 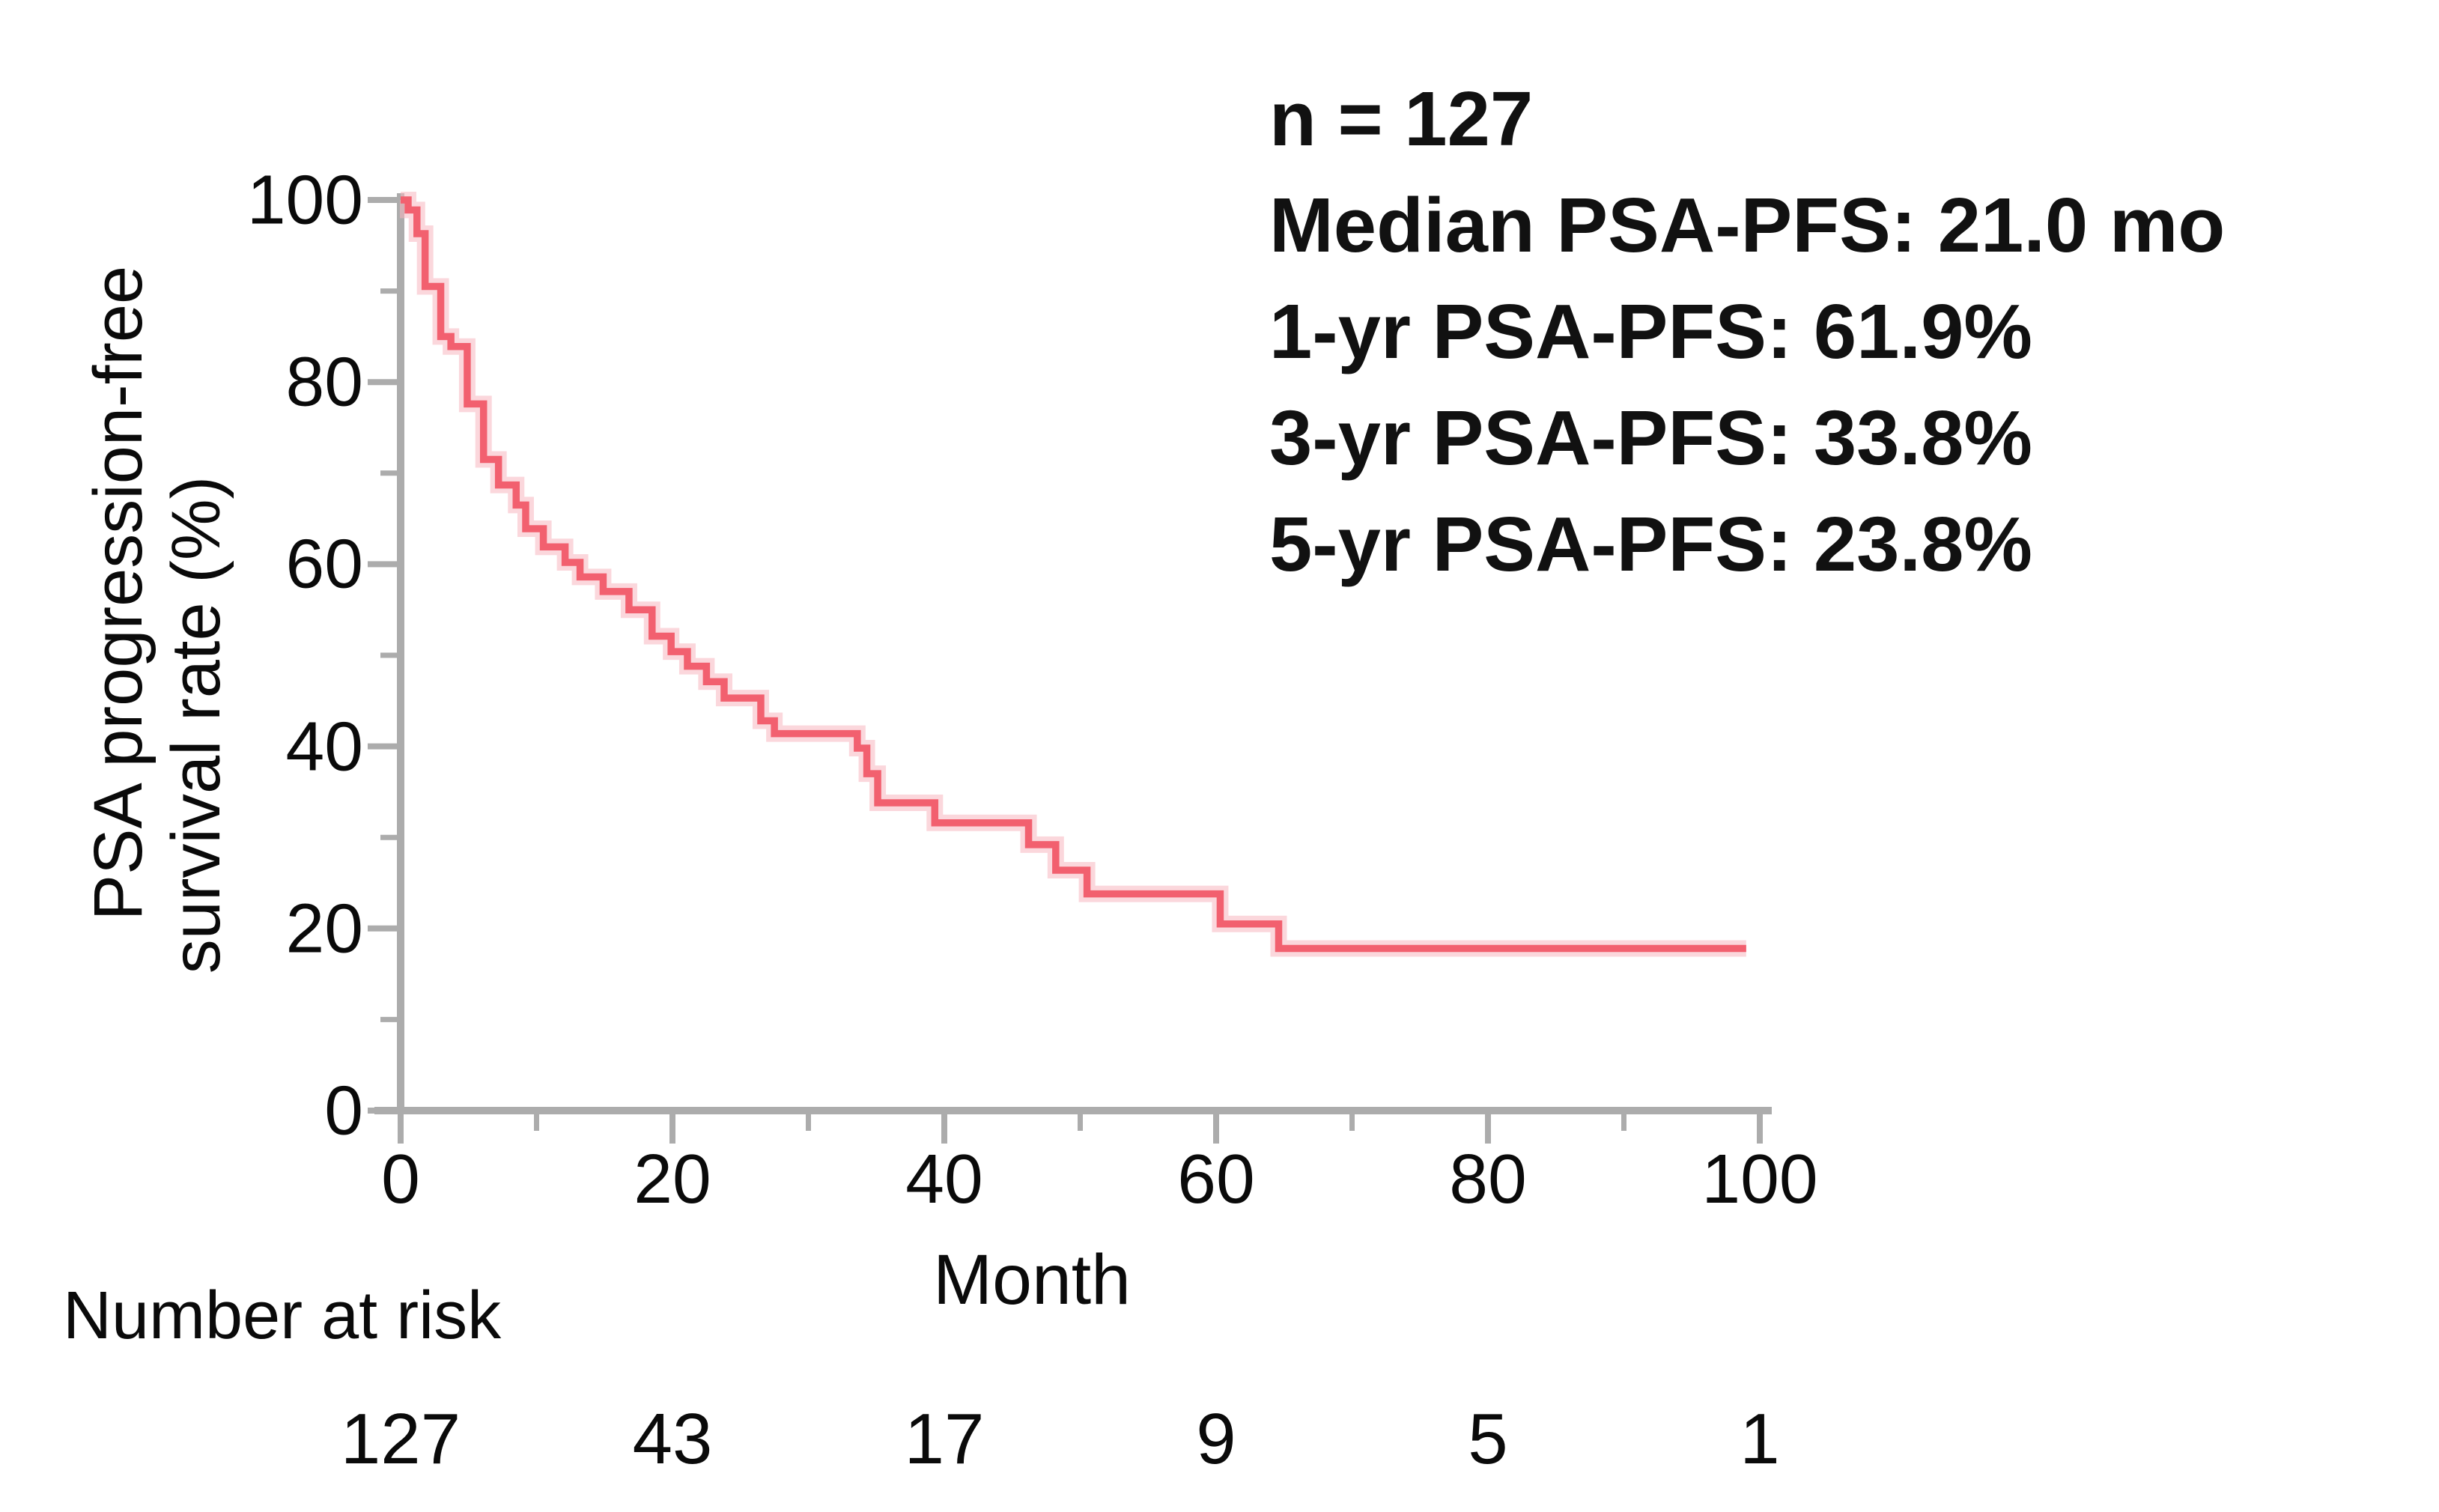 What do you see at coordinates (672, 1439) in the screenshot?
I see `number-at-risk-value-20: 43` at bounding box center [672, 1439].